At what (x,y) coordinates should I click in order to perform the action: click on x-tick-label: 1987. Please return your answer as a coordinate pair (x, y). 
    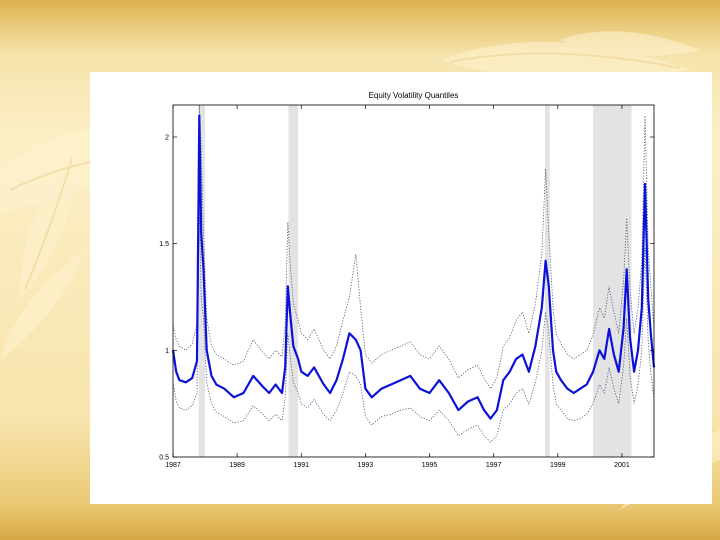
    Looking at the image, I should click on (173, 465).